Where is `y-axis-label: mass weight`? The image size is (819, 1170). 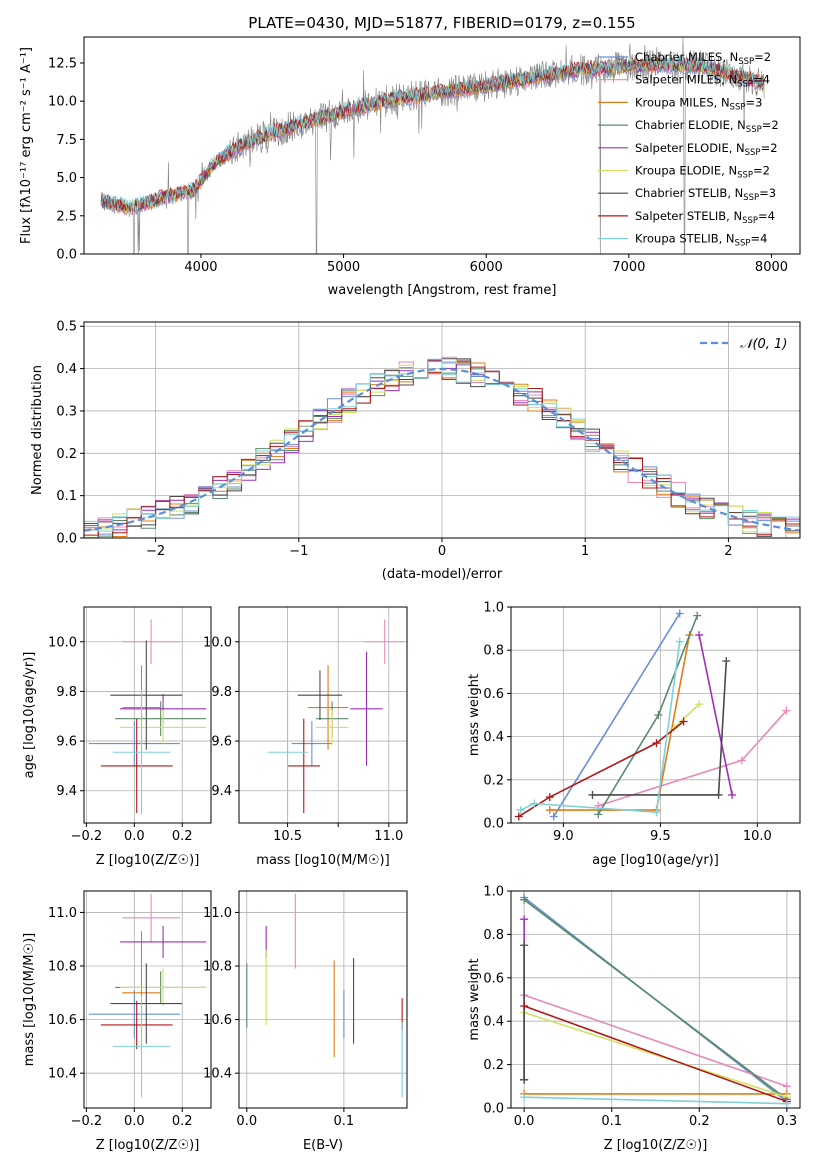
y-axis-label: mass weight is located at coordinates (474, 999).